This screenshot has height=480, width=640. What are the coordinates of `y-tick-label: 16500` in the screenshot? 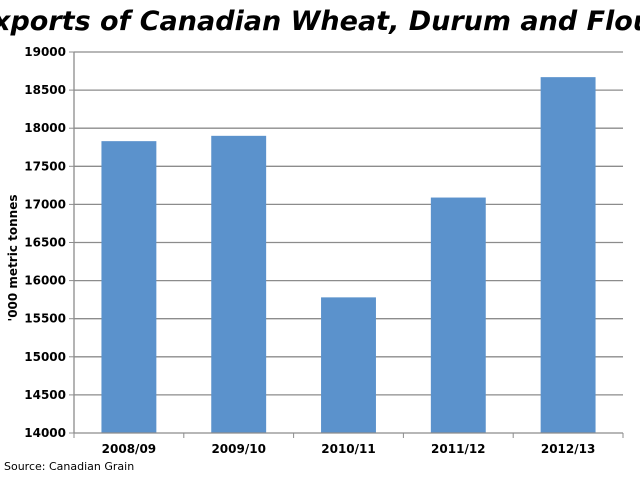 It's located at (45, 243).